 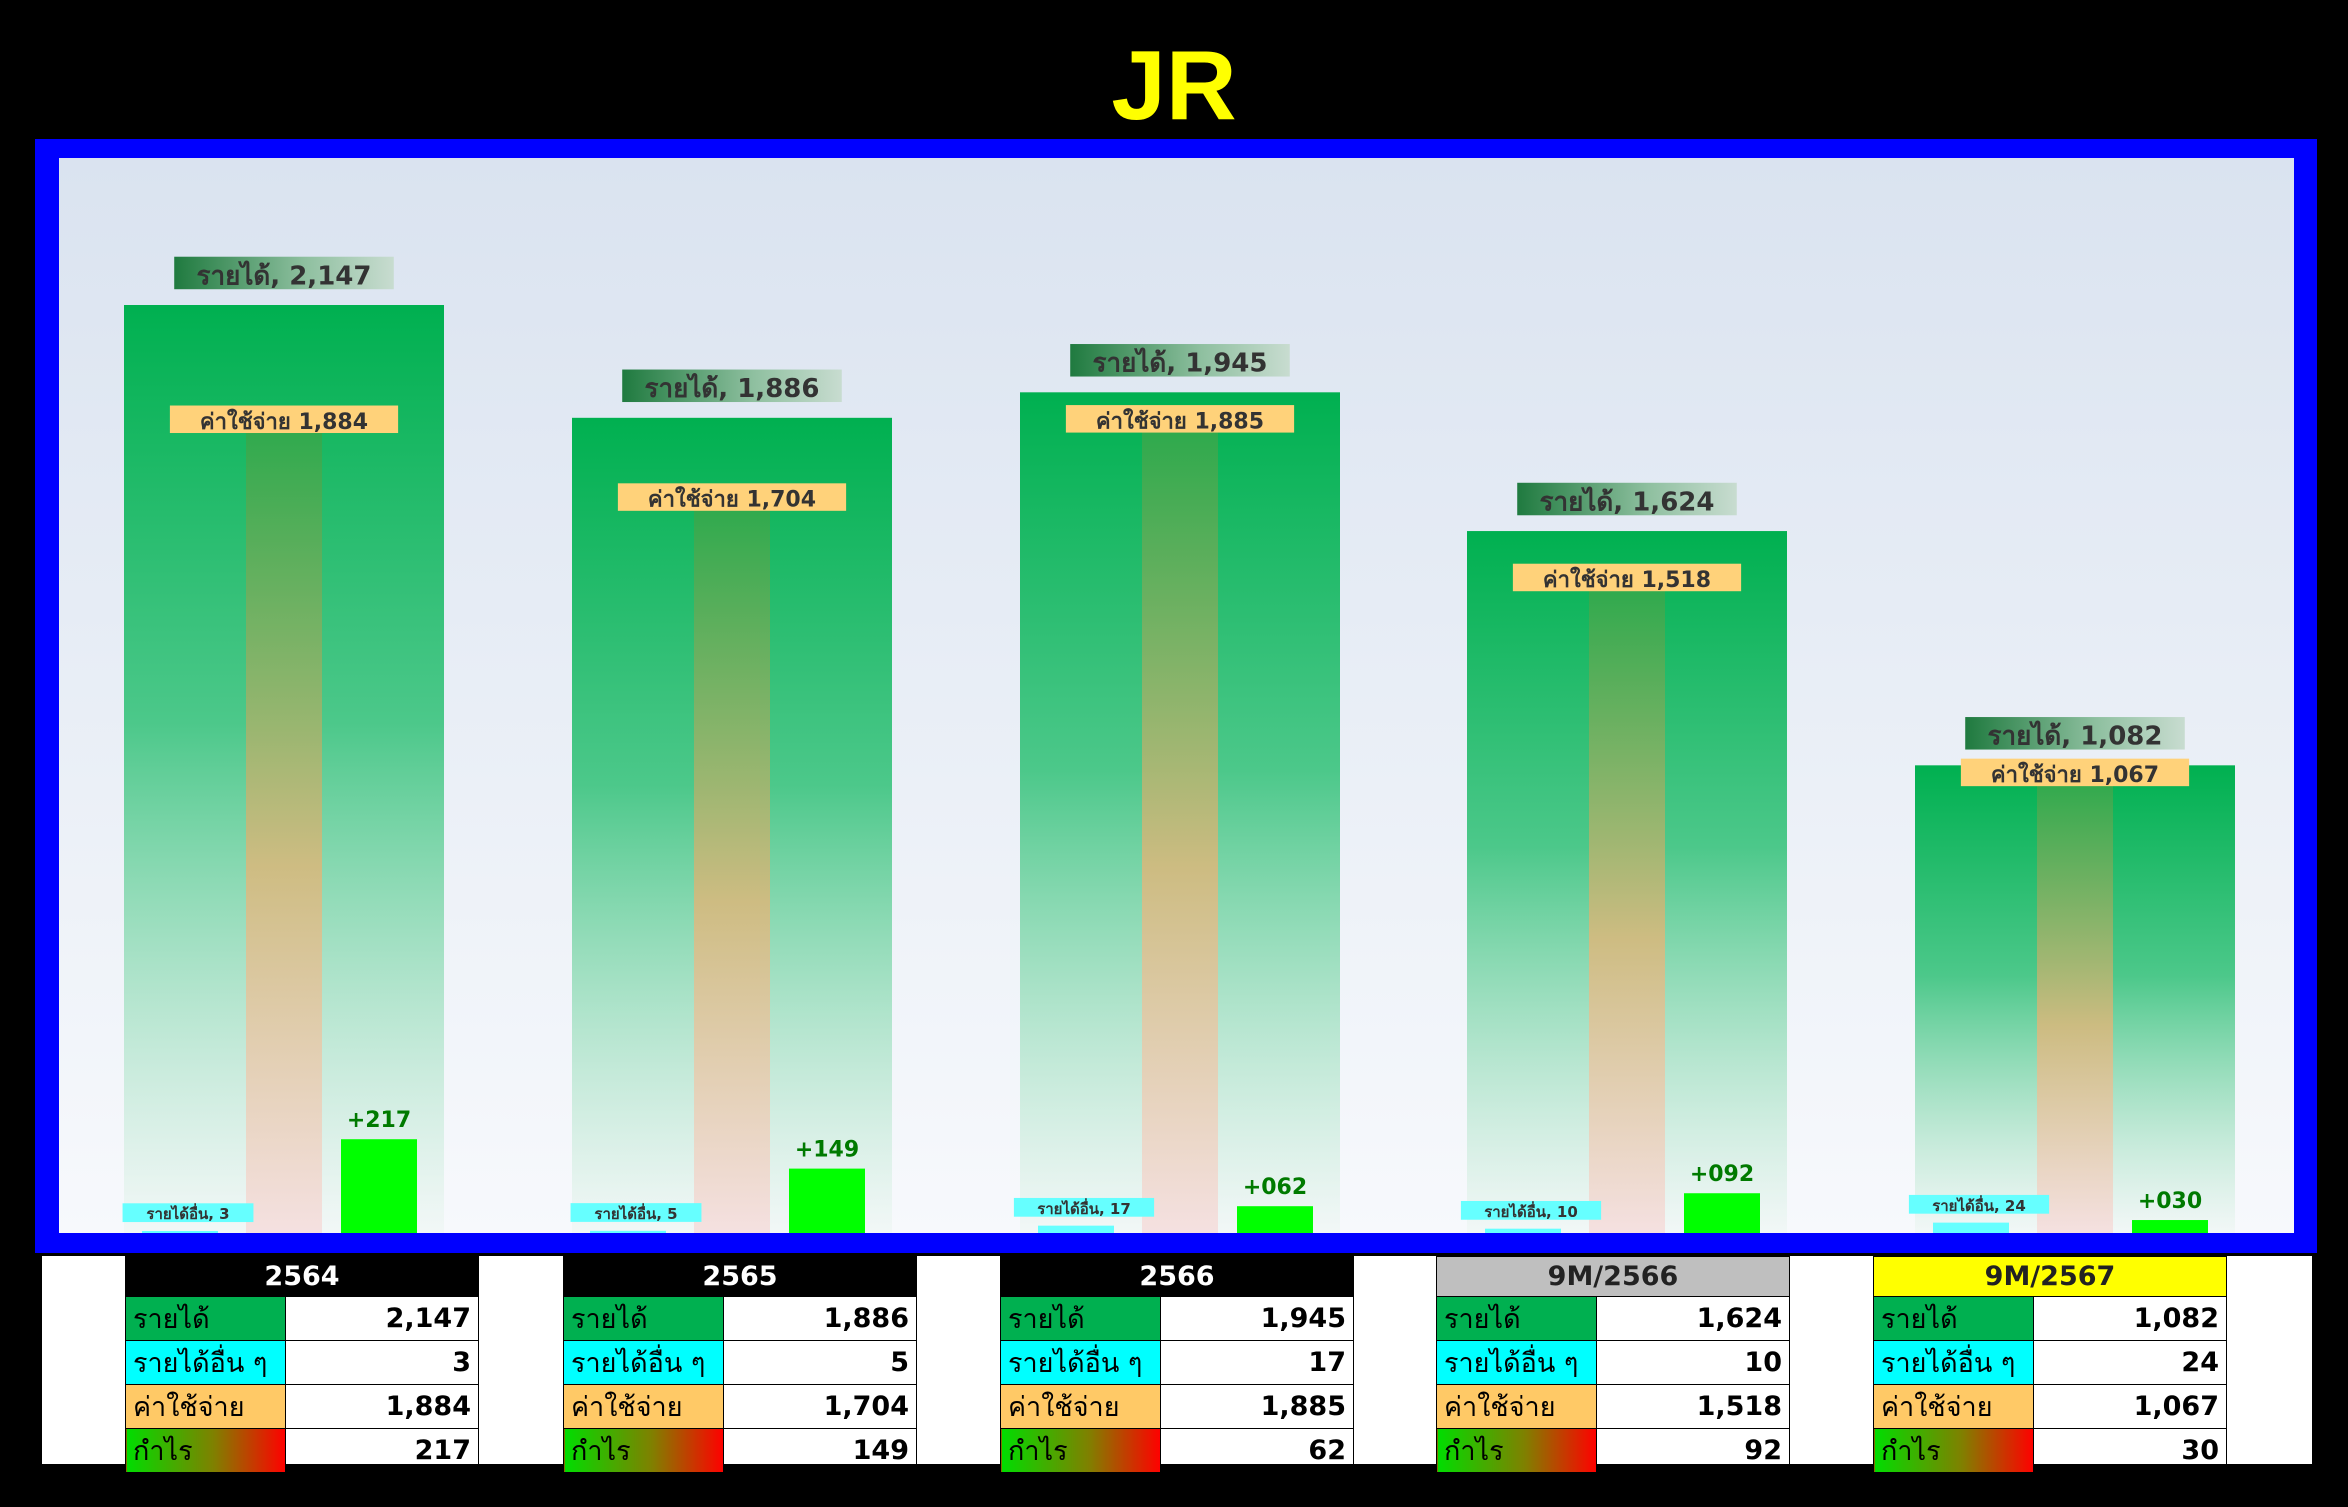 I want to click on table-row: รายได้ 1,886, so click(x=740, y=1318).